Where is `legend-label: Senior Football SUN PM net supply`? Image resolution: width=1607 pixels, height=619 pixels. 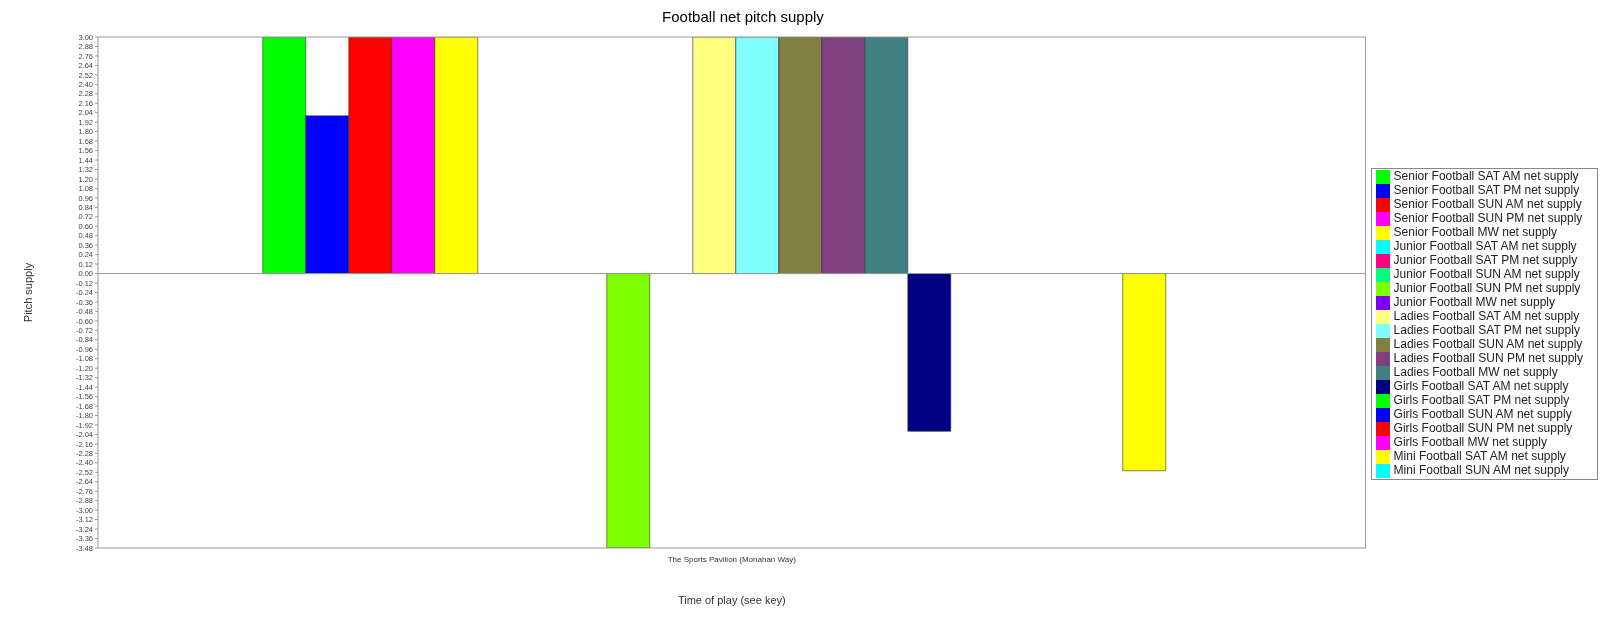
legend-label: Senior Football SUN PM net supply is located at coordinates (1488, 218).